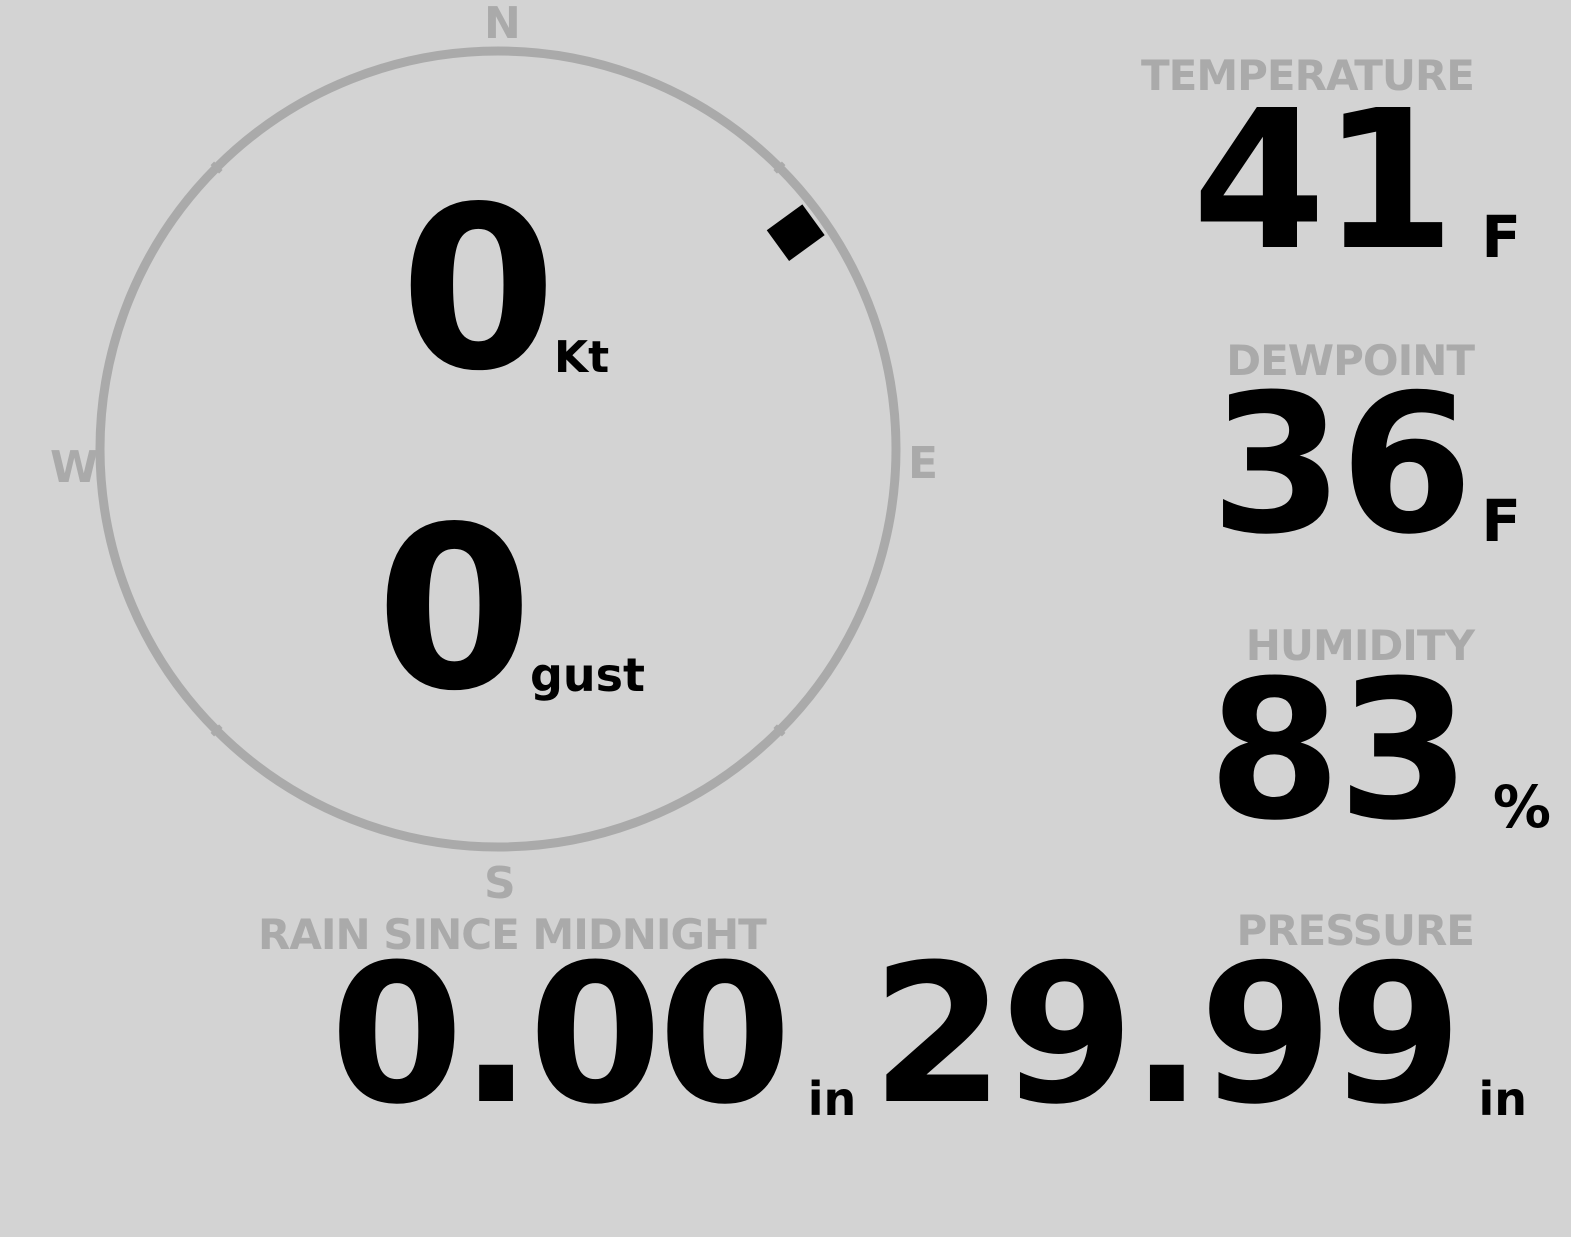 This screenshot has width=1571, height=1237. I want to click on temperature-value: 41, so click(1323, 181).